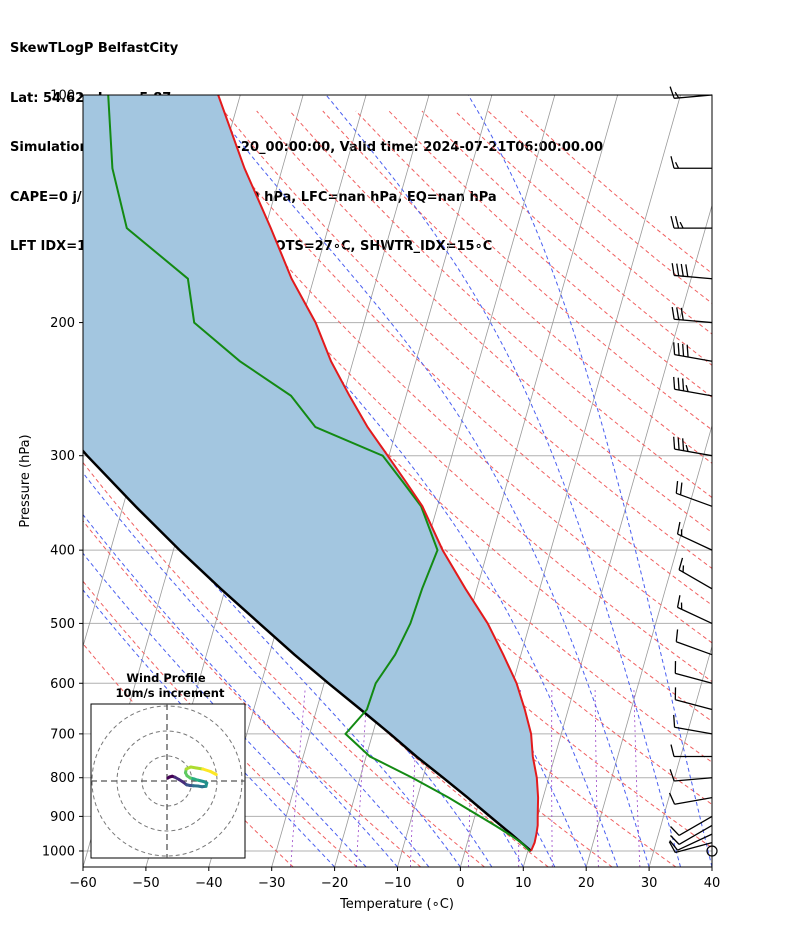  I want to click on y-tick-label: 100, so click(62, 96).